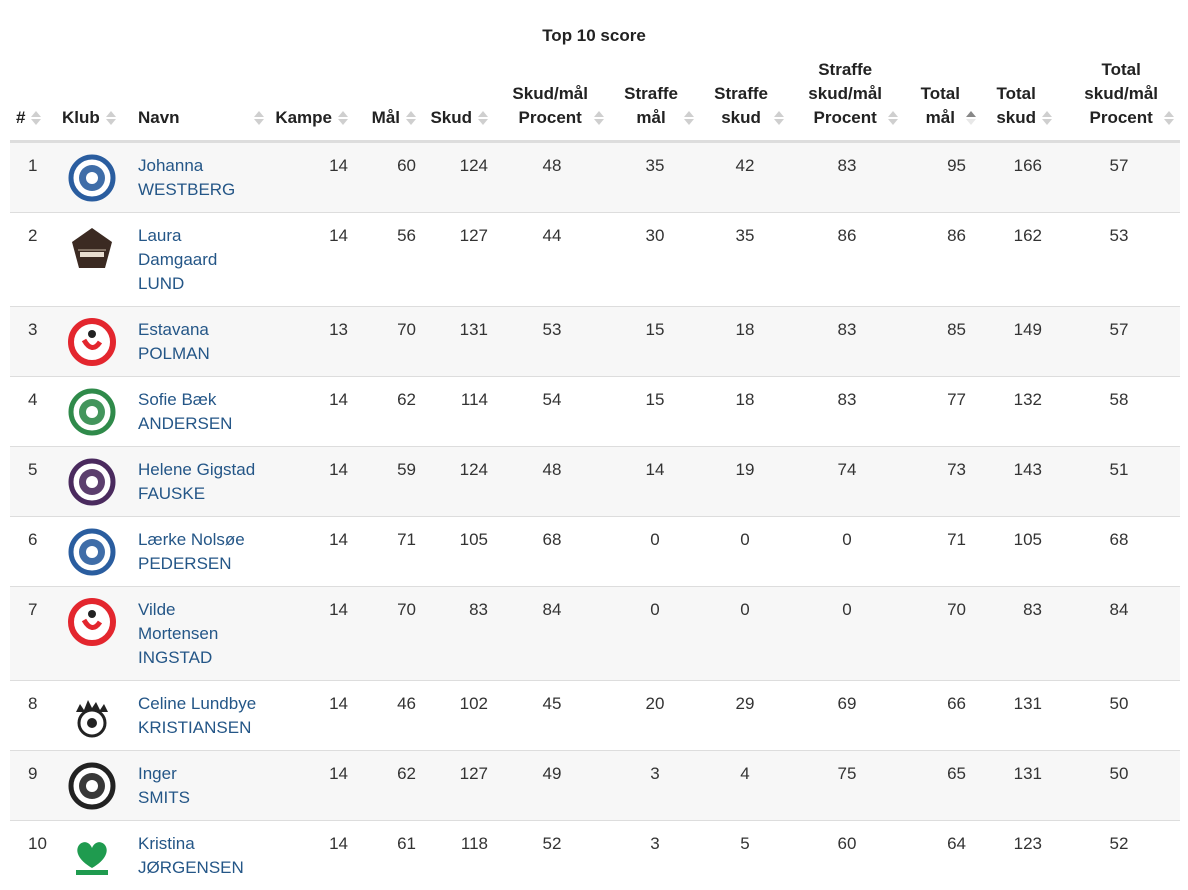 This screenshot has height=890, width=1188. What do you see at coordinates (388, 552) in the screenshot?
I see `goals-cell: 71` at bounding box center [388, 552].